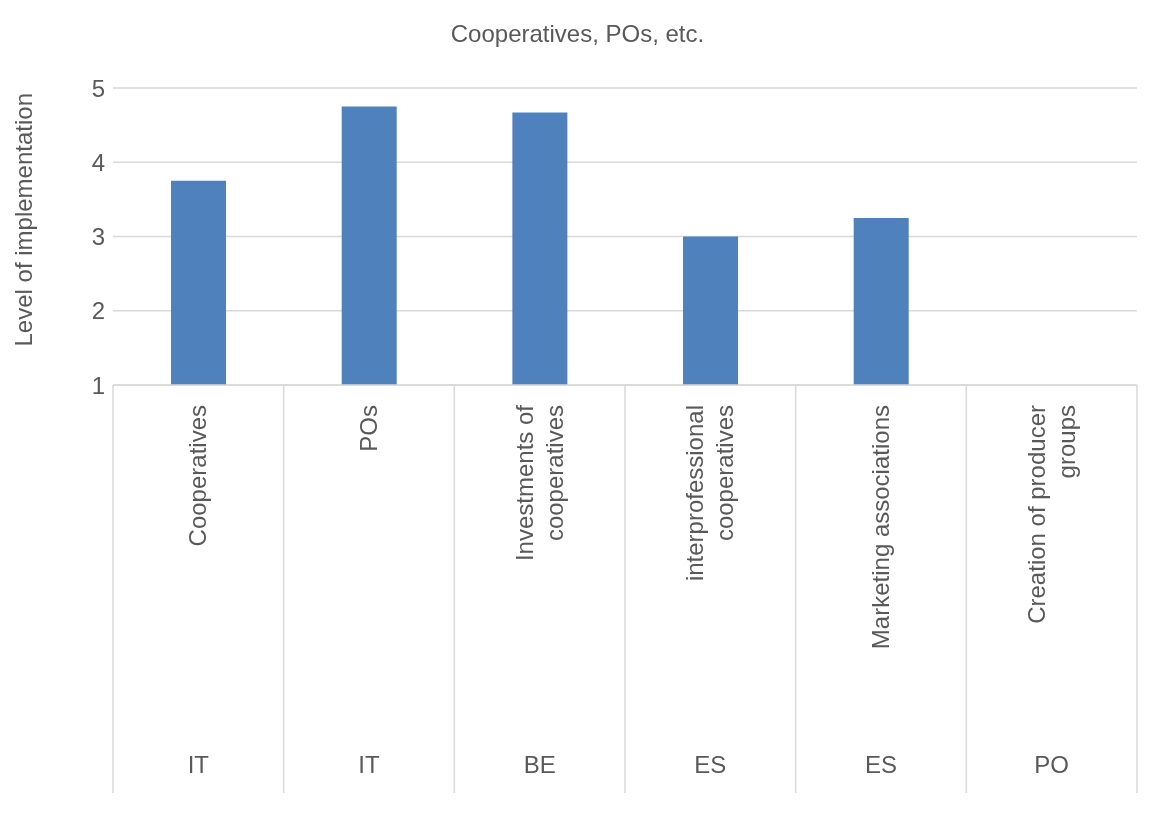 The width and height of the screenshot is (1155, 829). What do you see at coordinates (880, 527) in the screenshot?
I see `x-tick-label: Marketing associations` at bounding box center [880, 527].